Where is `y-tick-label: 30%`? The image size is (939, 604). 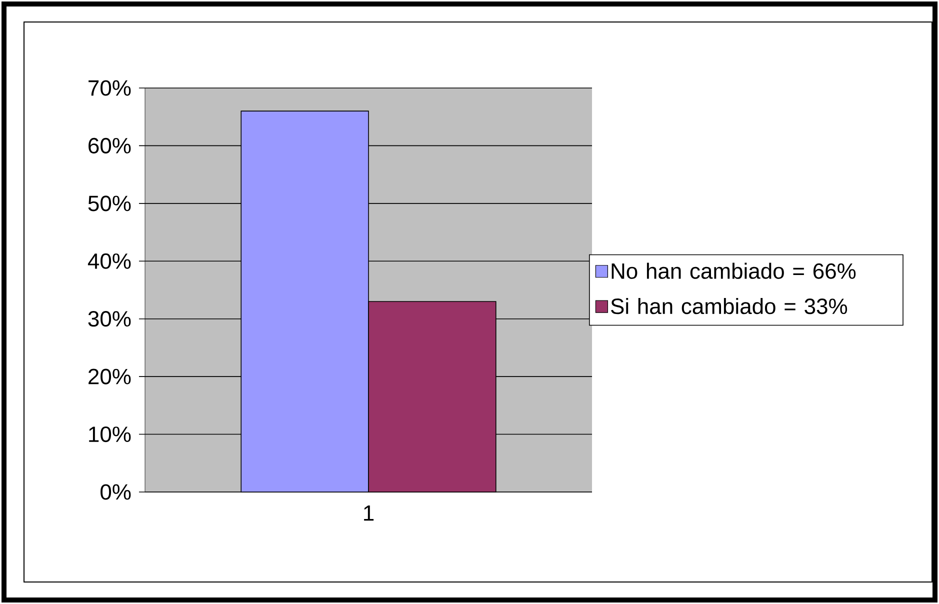 y-tick-label: 30% is located at coordinates (109, 319).